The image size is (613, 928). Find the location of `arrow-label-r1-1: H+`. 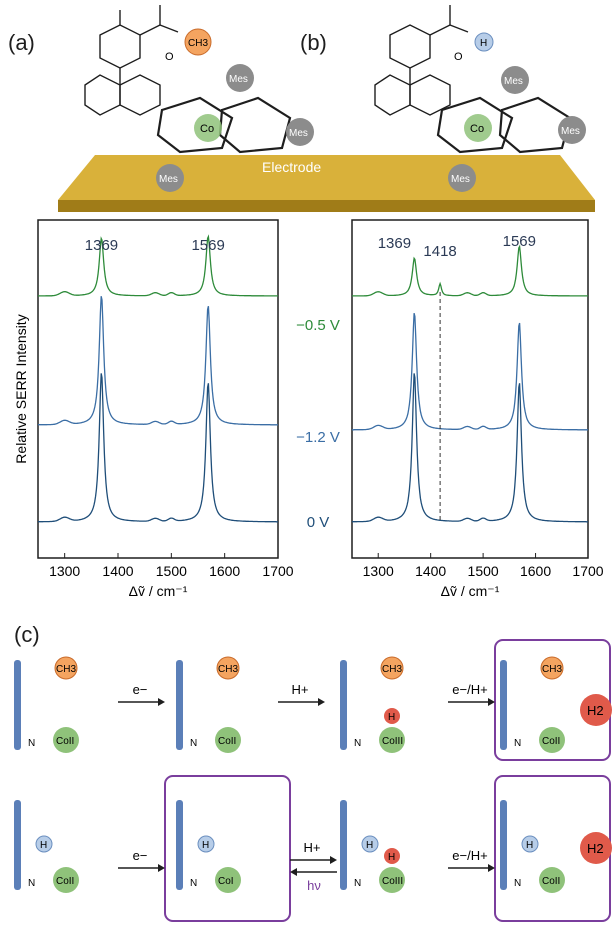

arrow-label-r1-1: H+ is located at coordinates (300, 689).